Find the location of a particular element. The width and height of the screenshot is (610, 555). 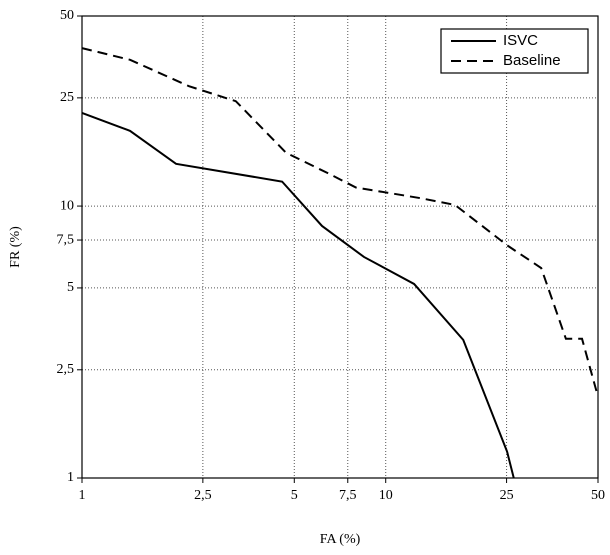

x-tick-label: 5 is located at coordinates (294, 495).